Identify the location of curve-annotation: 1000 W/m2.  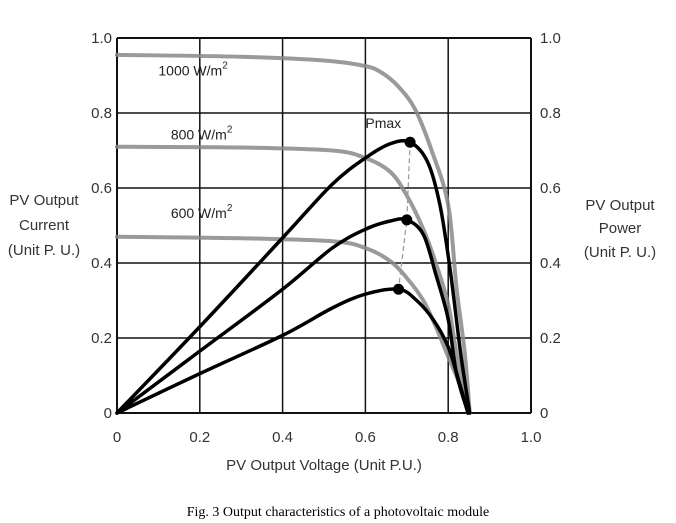
(193, 70).